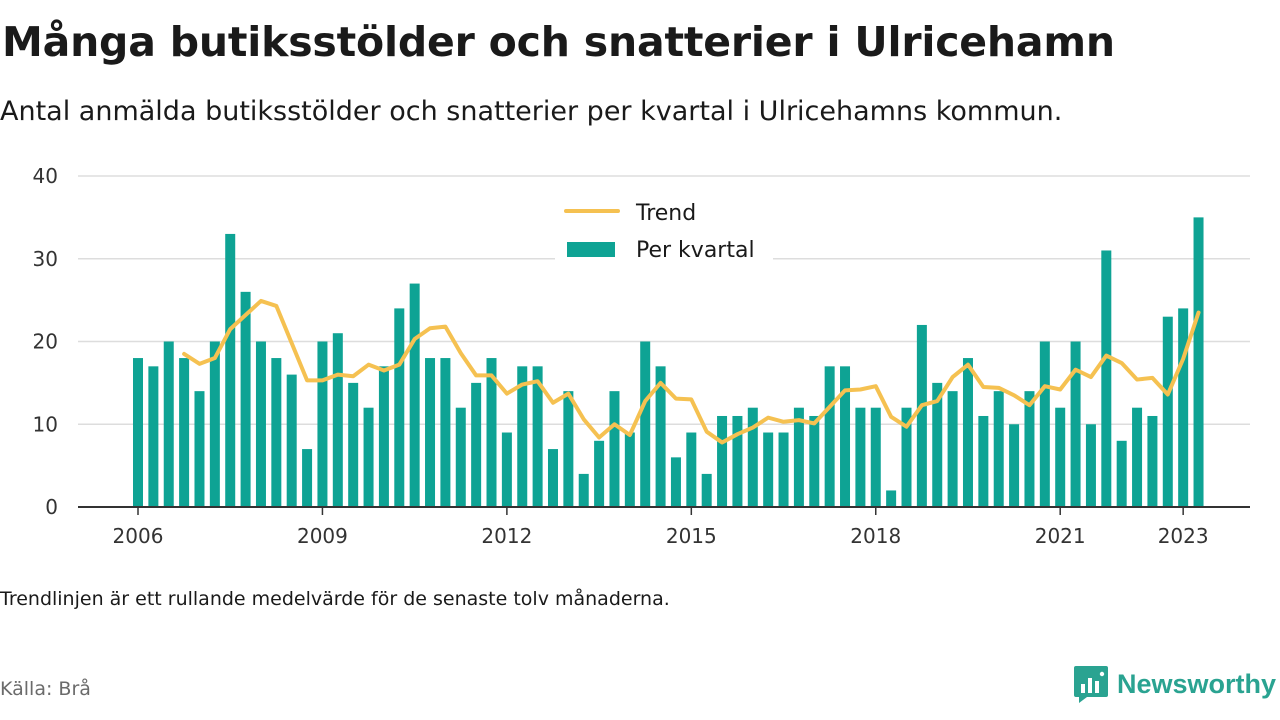 This screenshot has width=1280, height=720. I want to click on y-axis-ticks: 0 10 20 30 40, so click(45, 341).